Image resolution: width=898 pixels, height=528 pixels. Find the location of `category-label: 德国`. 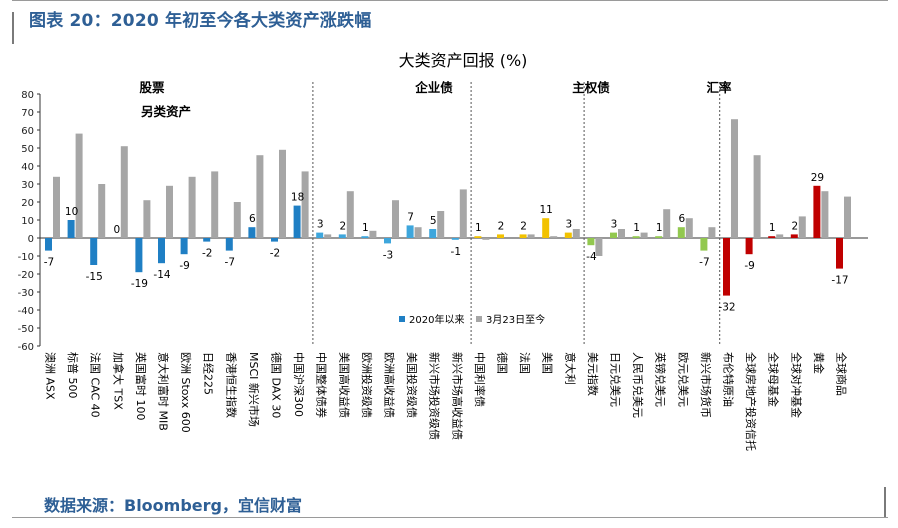

category-label: 德国 is located at coordinates (503, 363).